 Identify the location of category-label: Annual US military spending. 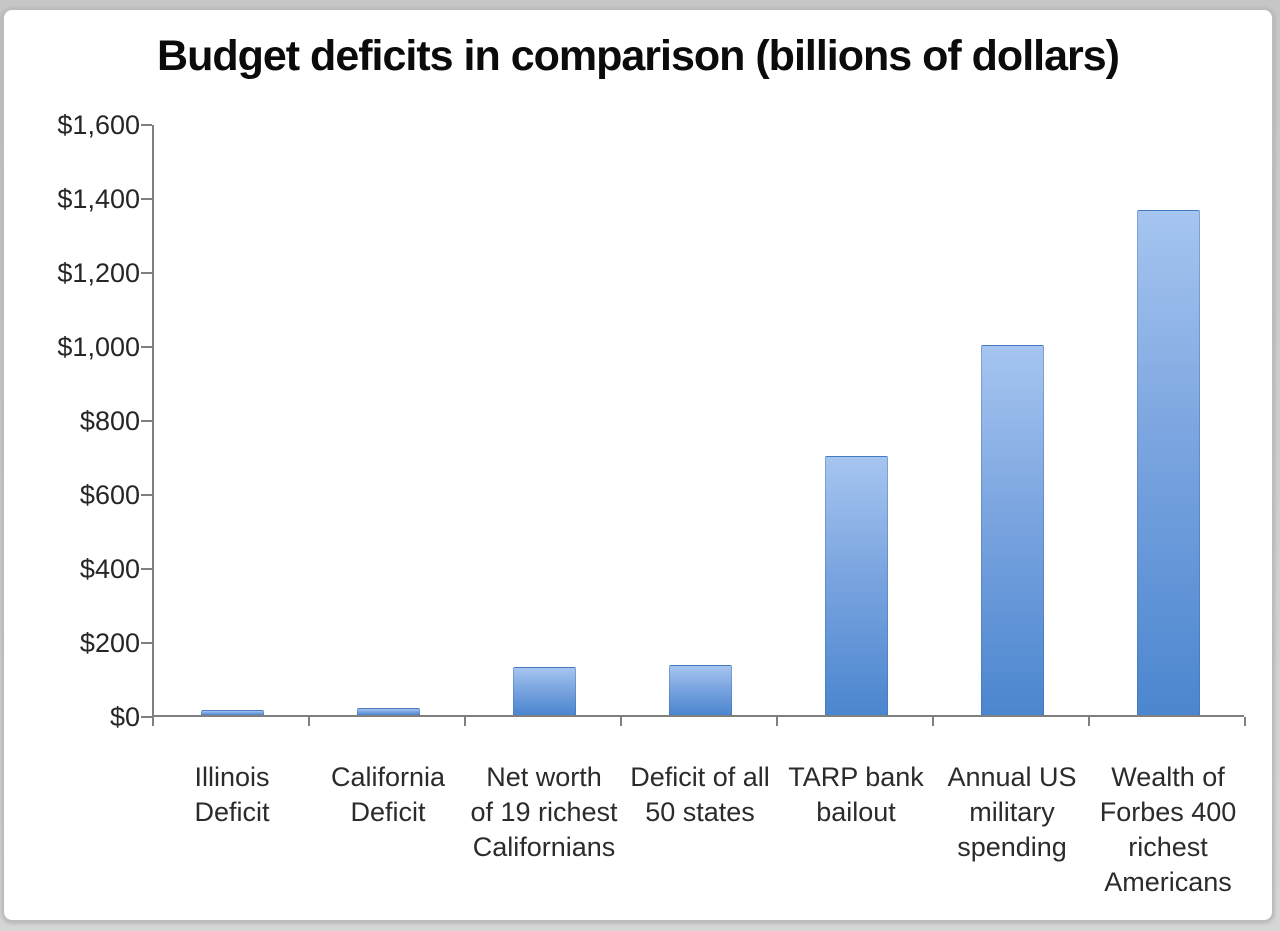
(1012, 812).